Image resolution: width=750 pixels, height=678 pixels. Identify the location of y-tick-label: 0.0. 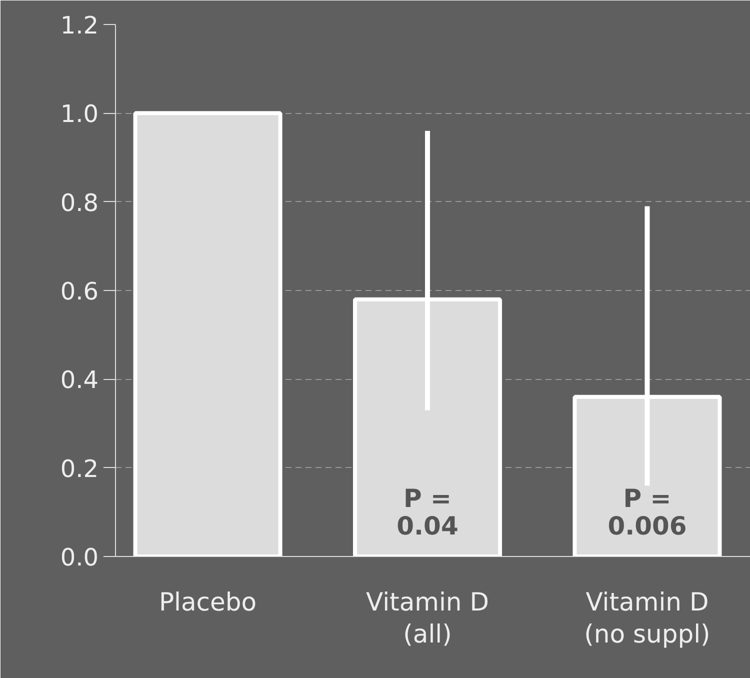
(79, 558).